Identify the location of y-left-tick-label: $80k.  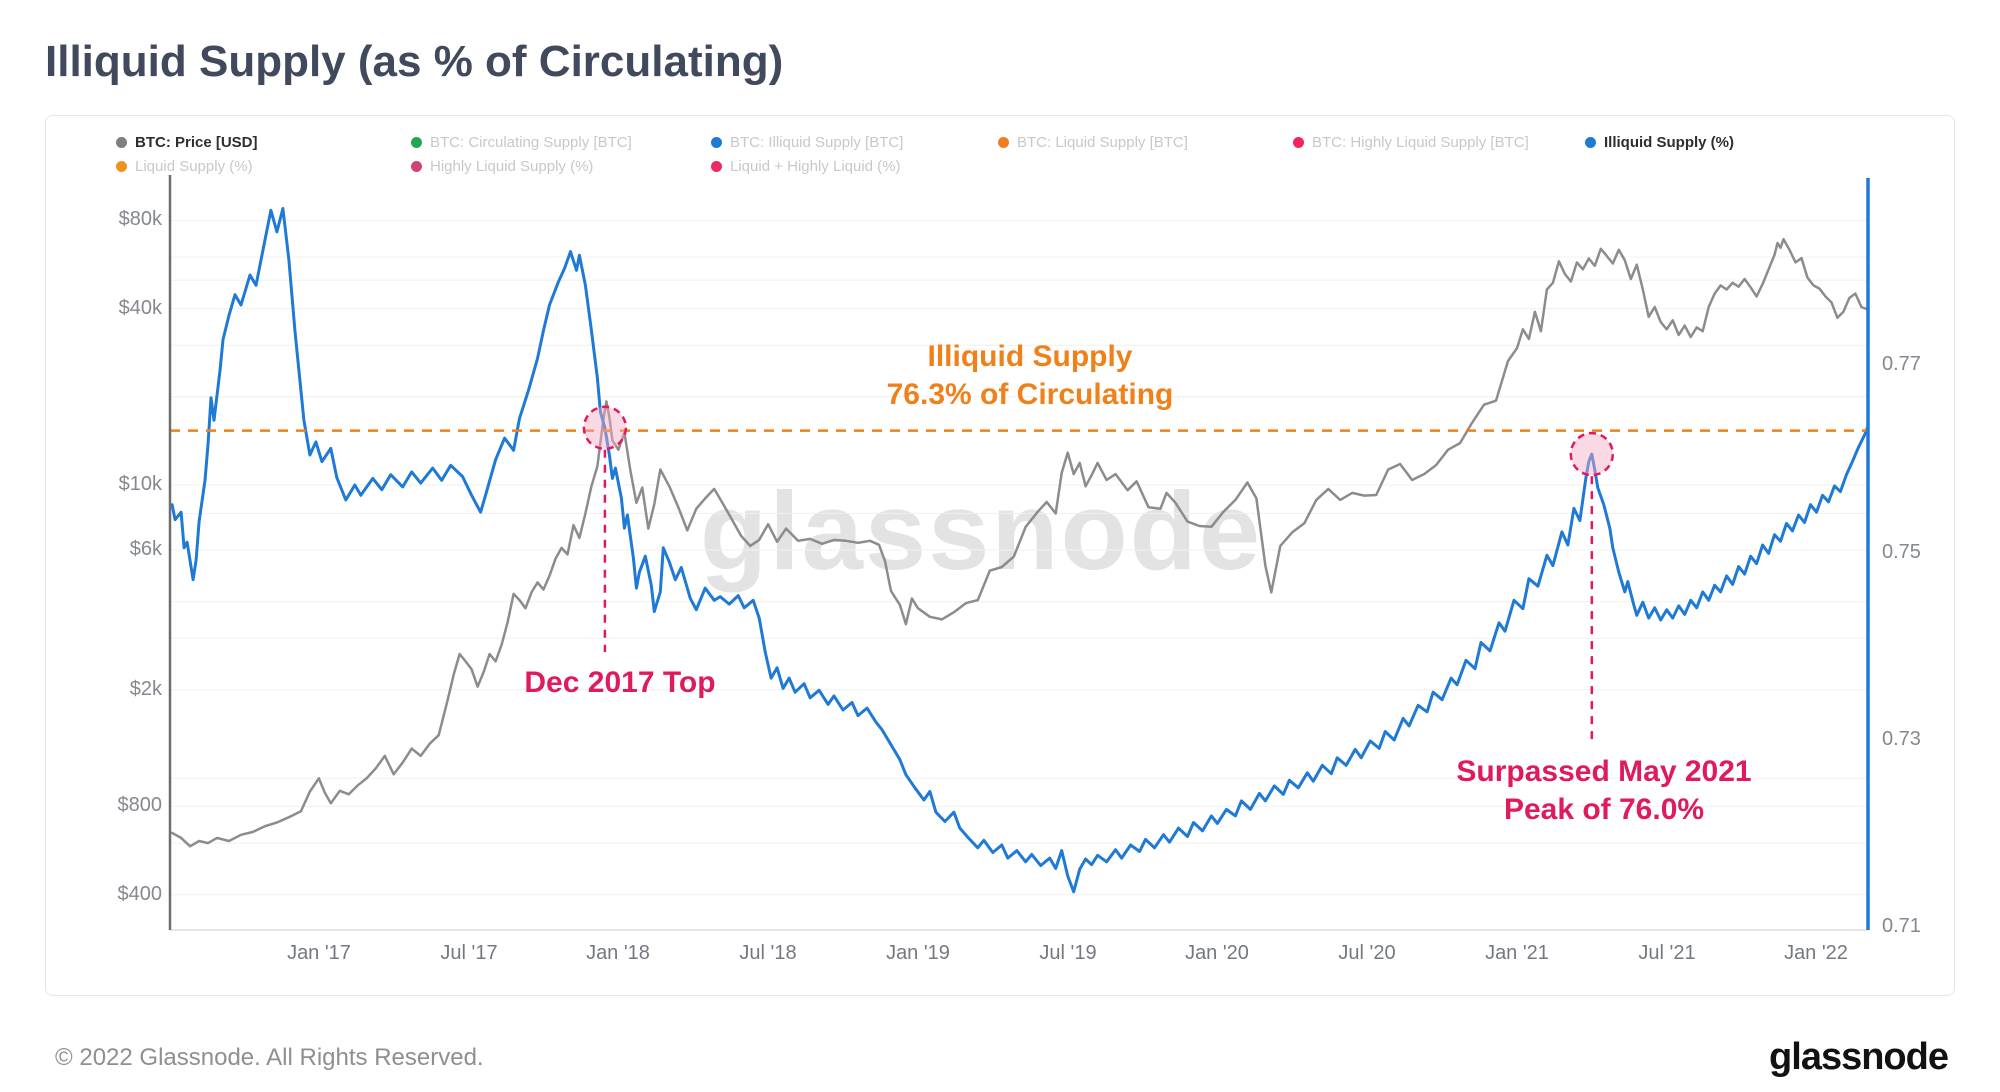
(140, 219).